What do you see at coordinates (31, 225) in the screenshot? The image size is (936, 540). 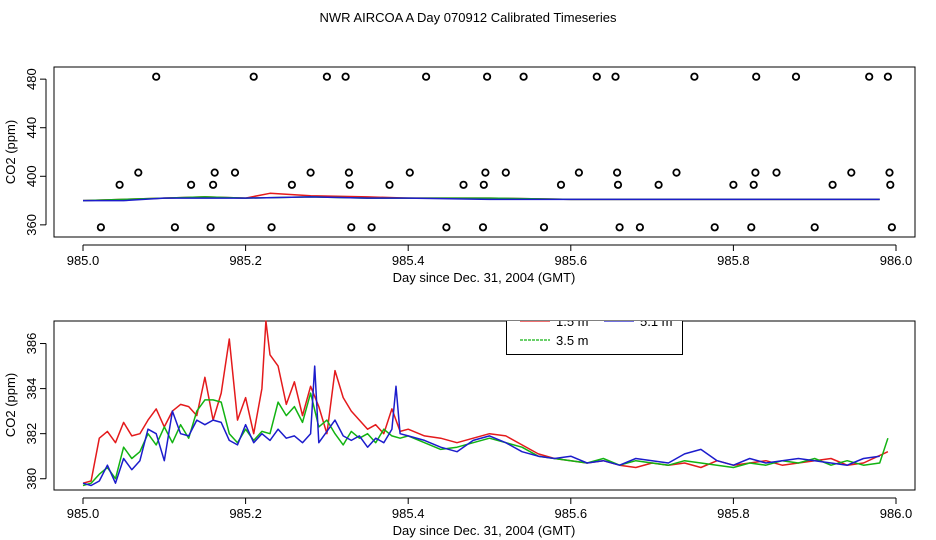 I see `top-y-tick-label: 360` at bounding box center [31, 225].